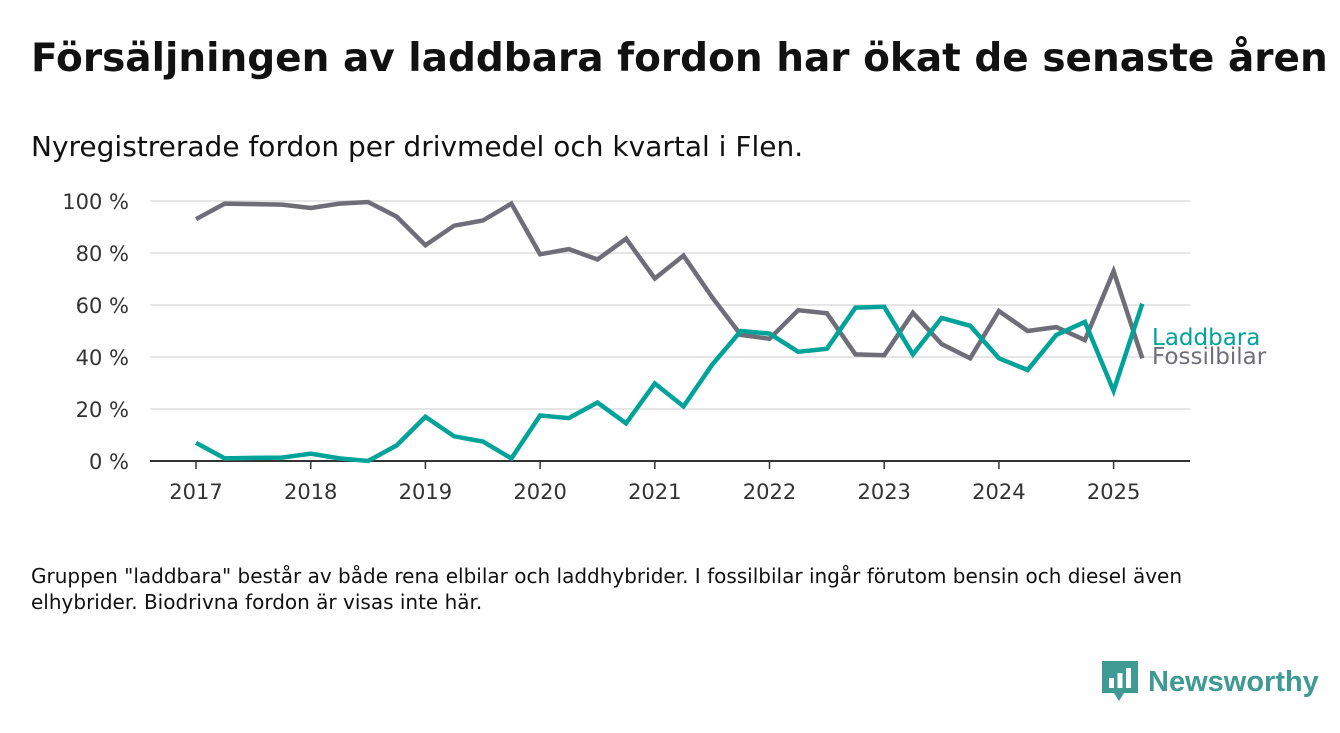 This screenshot has height=733, width=1340. I want to click on y-axis-ticks: 0 % 20 % 40 % 60 % 80 % 100 %, so click(95, 332).